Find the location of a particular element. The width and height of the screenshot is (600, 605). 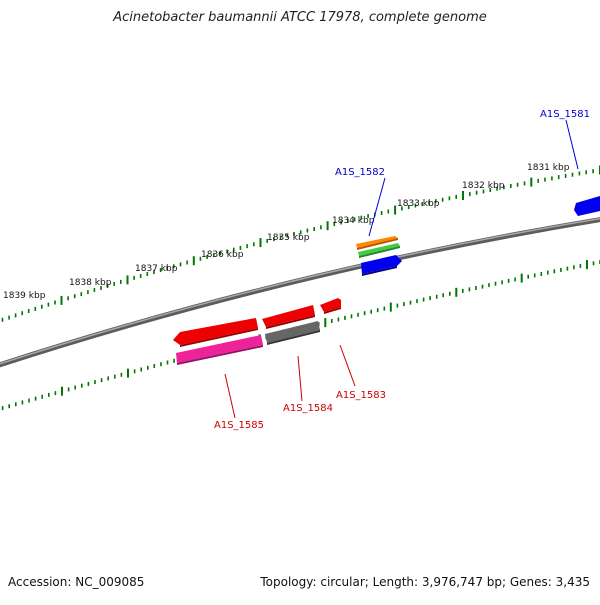

feature-A1S_1582-orange is located at coordinates (377, 243).